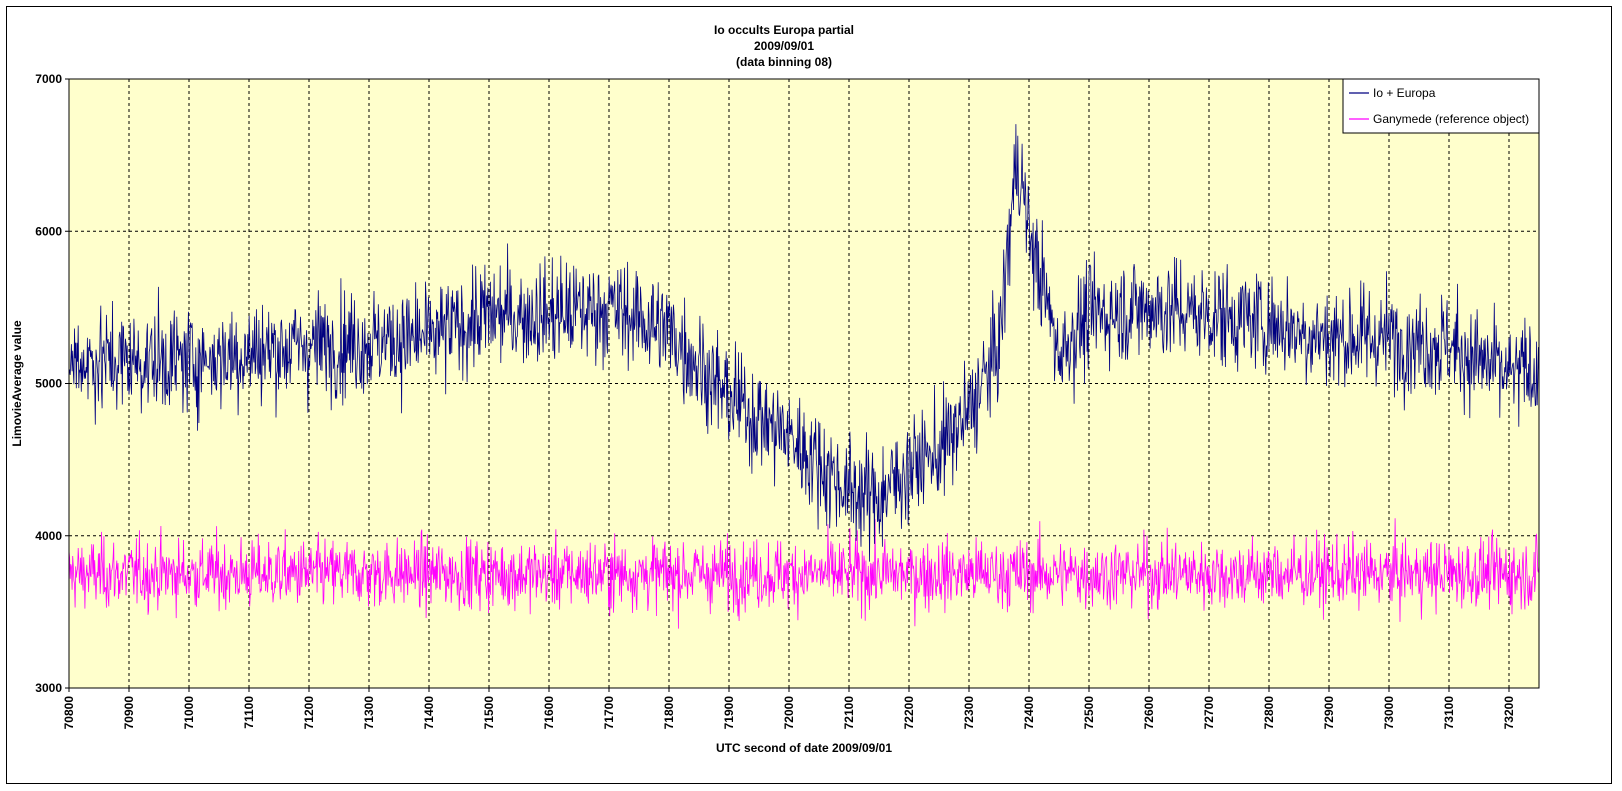 The height and width of the screenshot is (791, 1622). Describe the element at coordinates (849, 713) in the screenshot. I see `x-tick-label: 72100` at that location.